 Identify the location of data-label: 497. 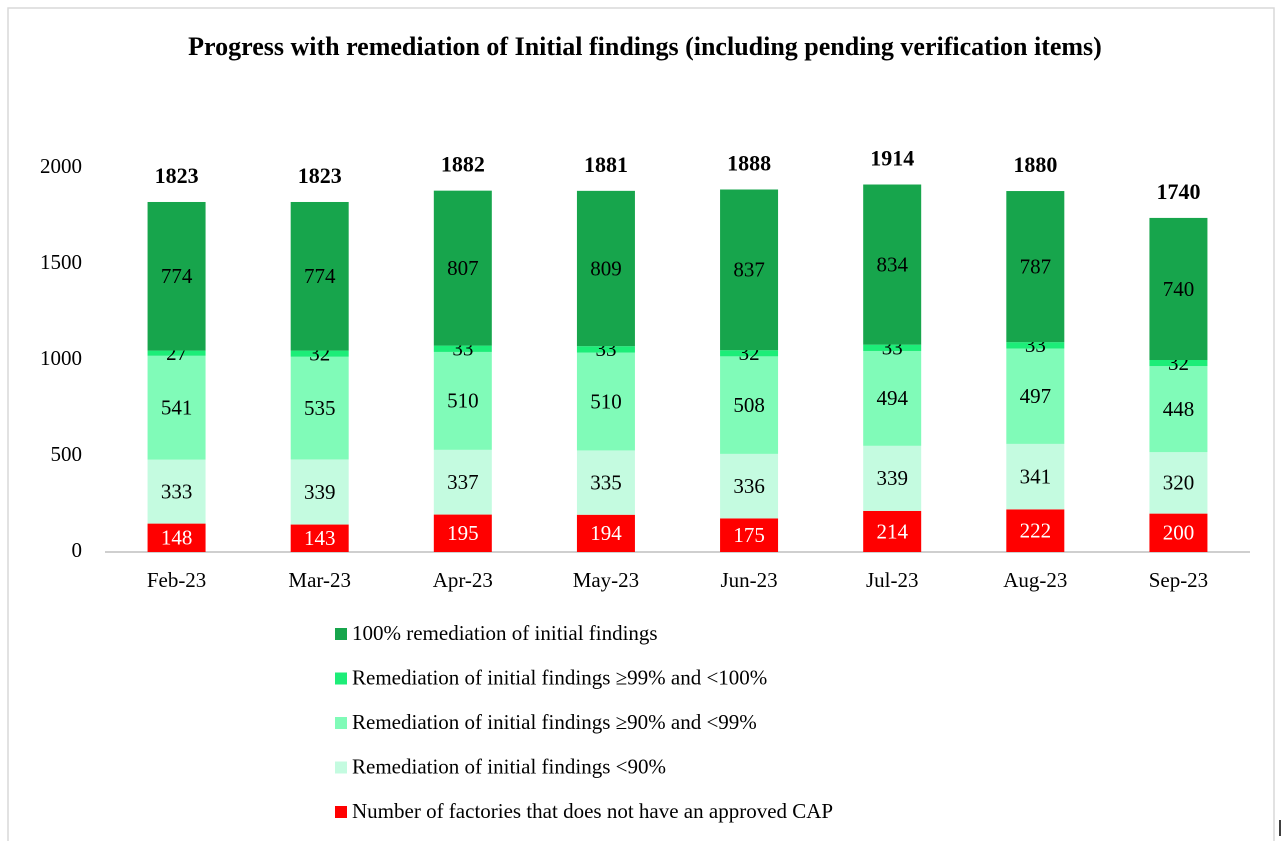
(1036, 396).